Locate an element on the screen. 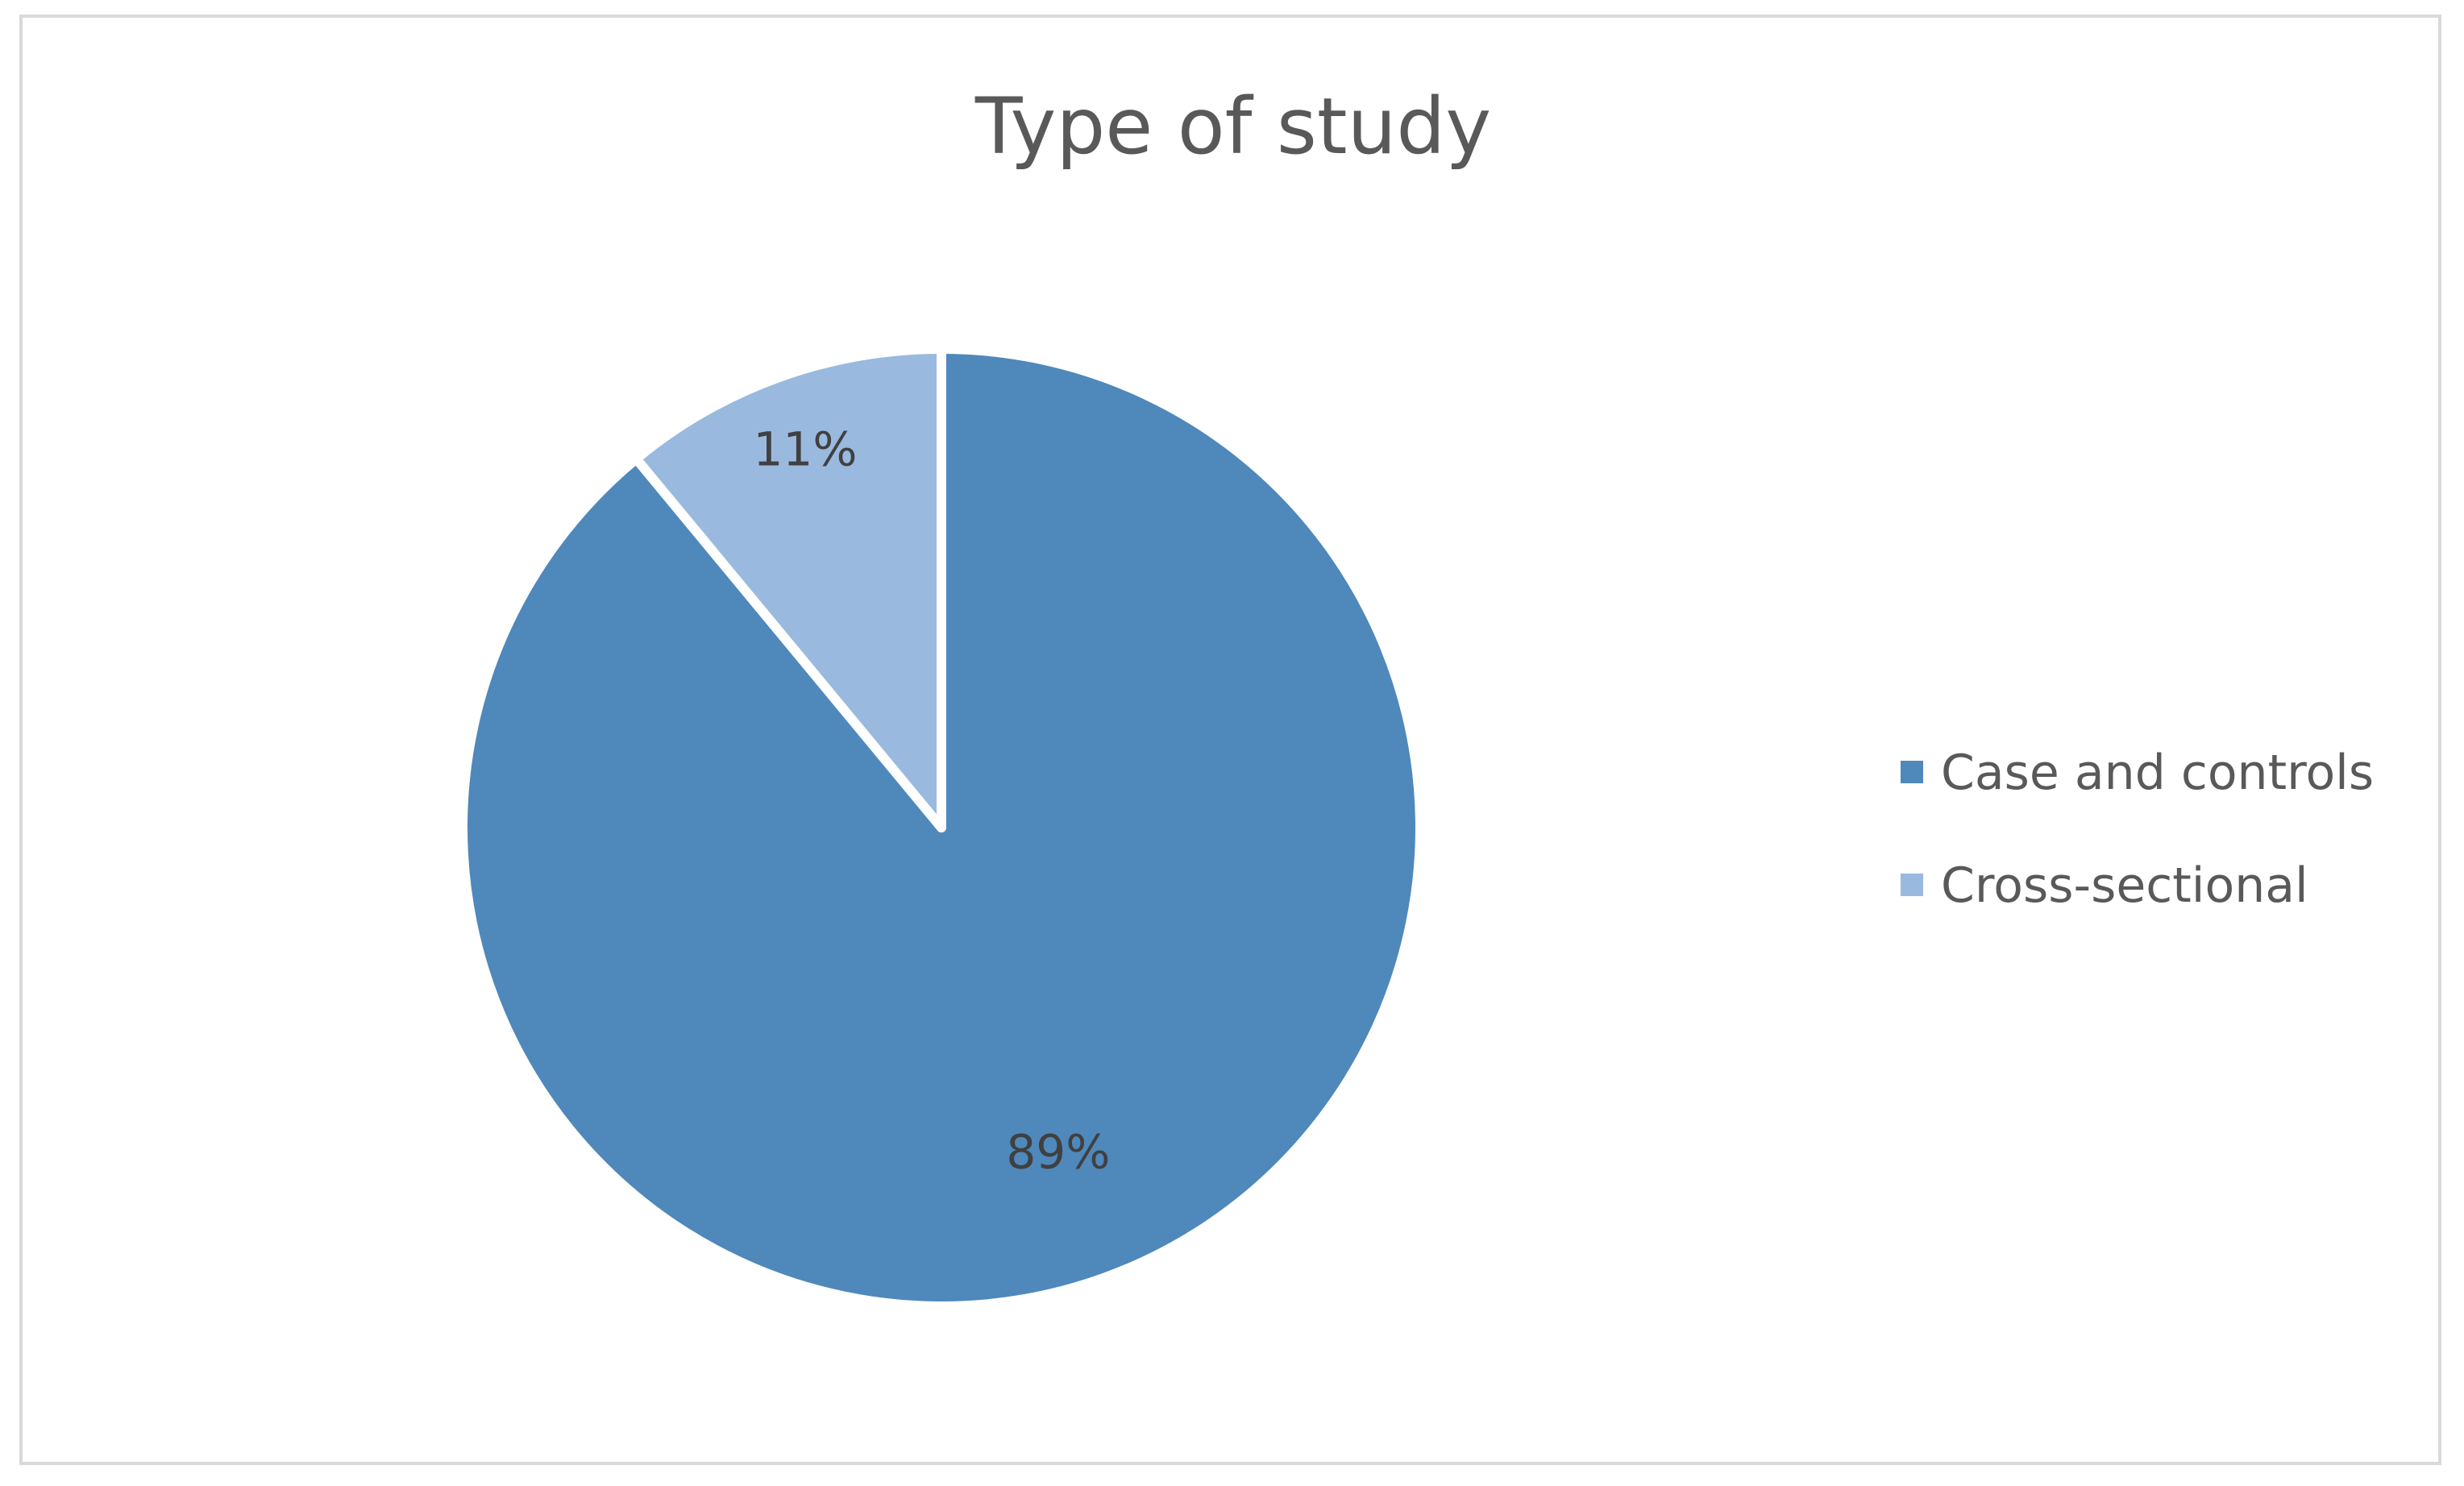 The height and width of the screenshot is (1486, 2464). chart-title: Type of study is located at coordinates (1232, 126).